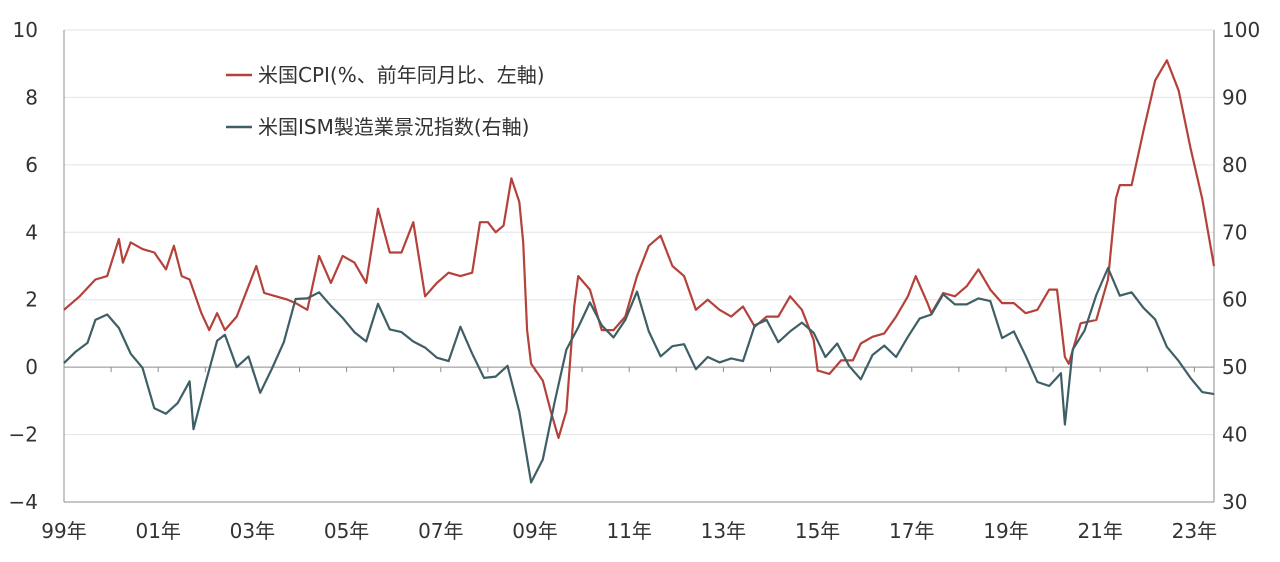  Describe the element at coordinates (1005, 531) in the screenshot. I see `x-tick-label: 19年` at that location.